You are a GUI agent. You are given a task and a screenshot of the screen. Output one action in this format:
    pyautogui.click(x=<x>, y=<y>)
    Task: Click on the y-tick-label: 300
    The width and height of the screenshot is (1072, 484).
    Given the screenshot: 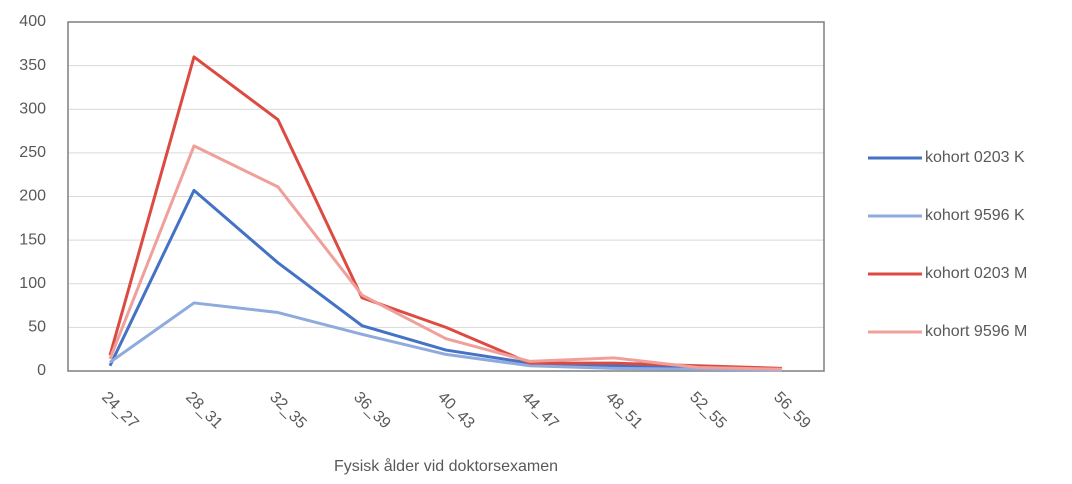 What is the action you would take?
    pyautogui.click(x=32, y=108)
    